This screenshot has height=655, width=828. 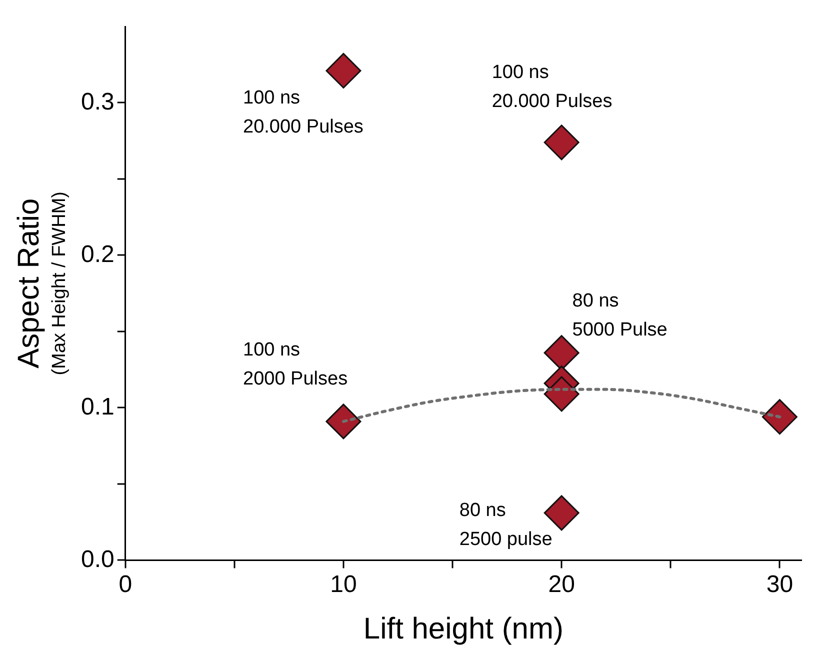 What do you see at coordinates (463, 629) in the screenshot?
I see `x-axis-title: Lift height (nm)` at bounding box center [463, 629].